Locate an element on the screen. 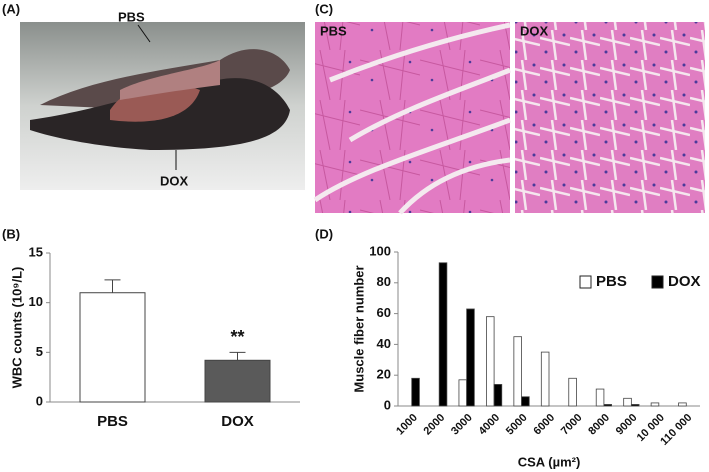 Image resolution: width=709 pixels, height=472 pixels. annotation: ** is located at coordinates (237, 337).